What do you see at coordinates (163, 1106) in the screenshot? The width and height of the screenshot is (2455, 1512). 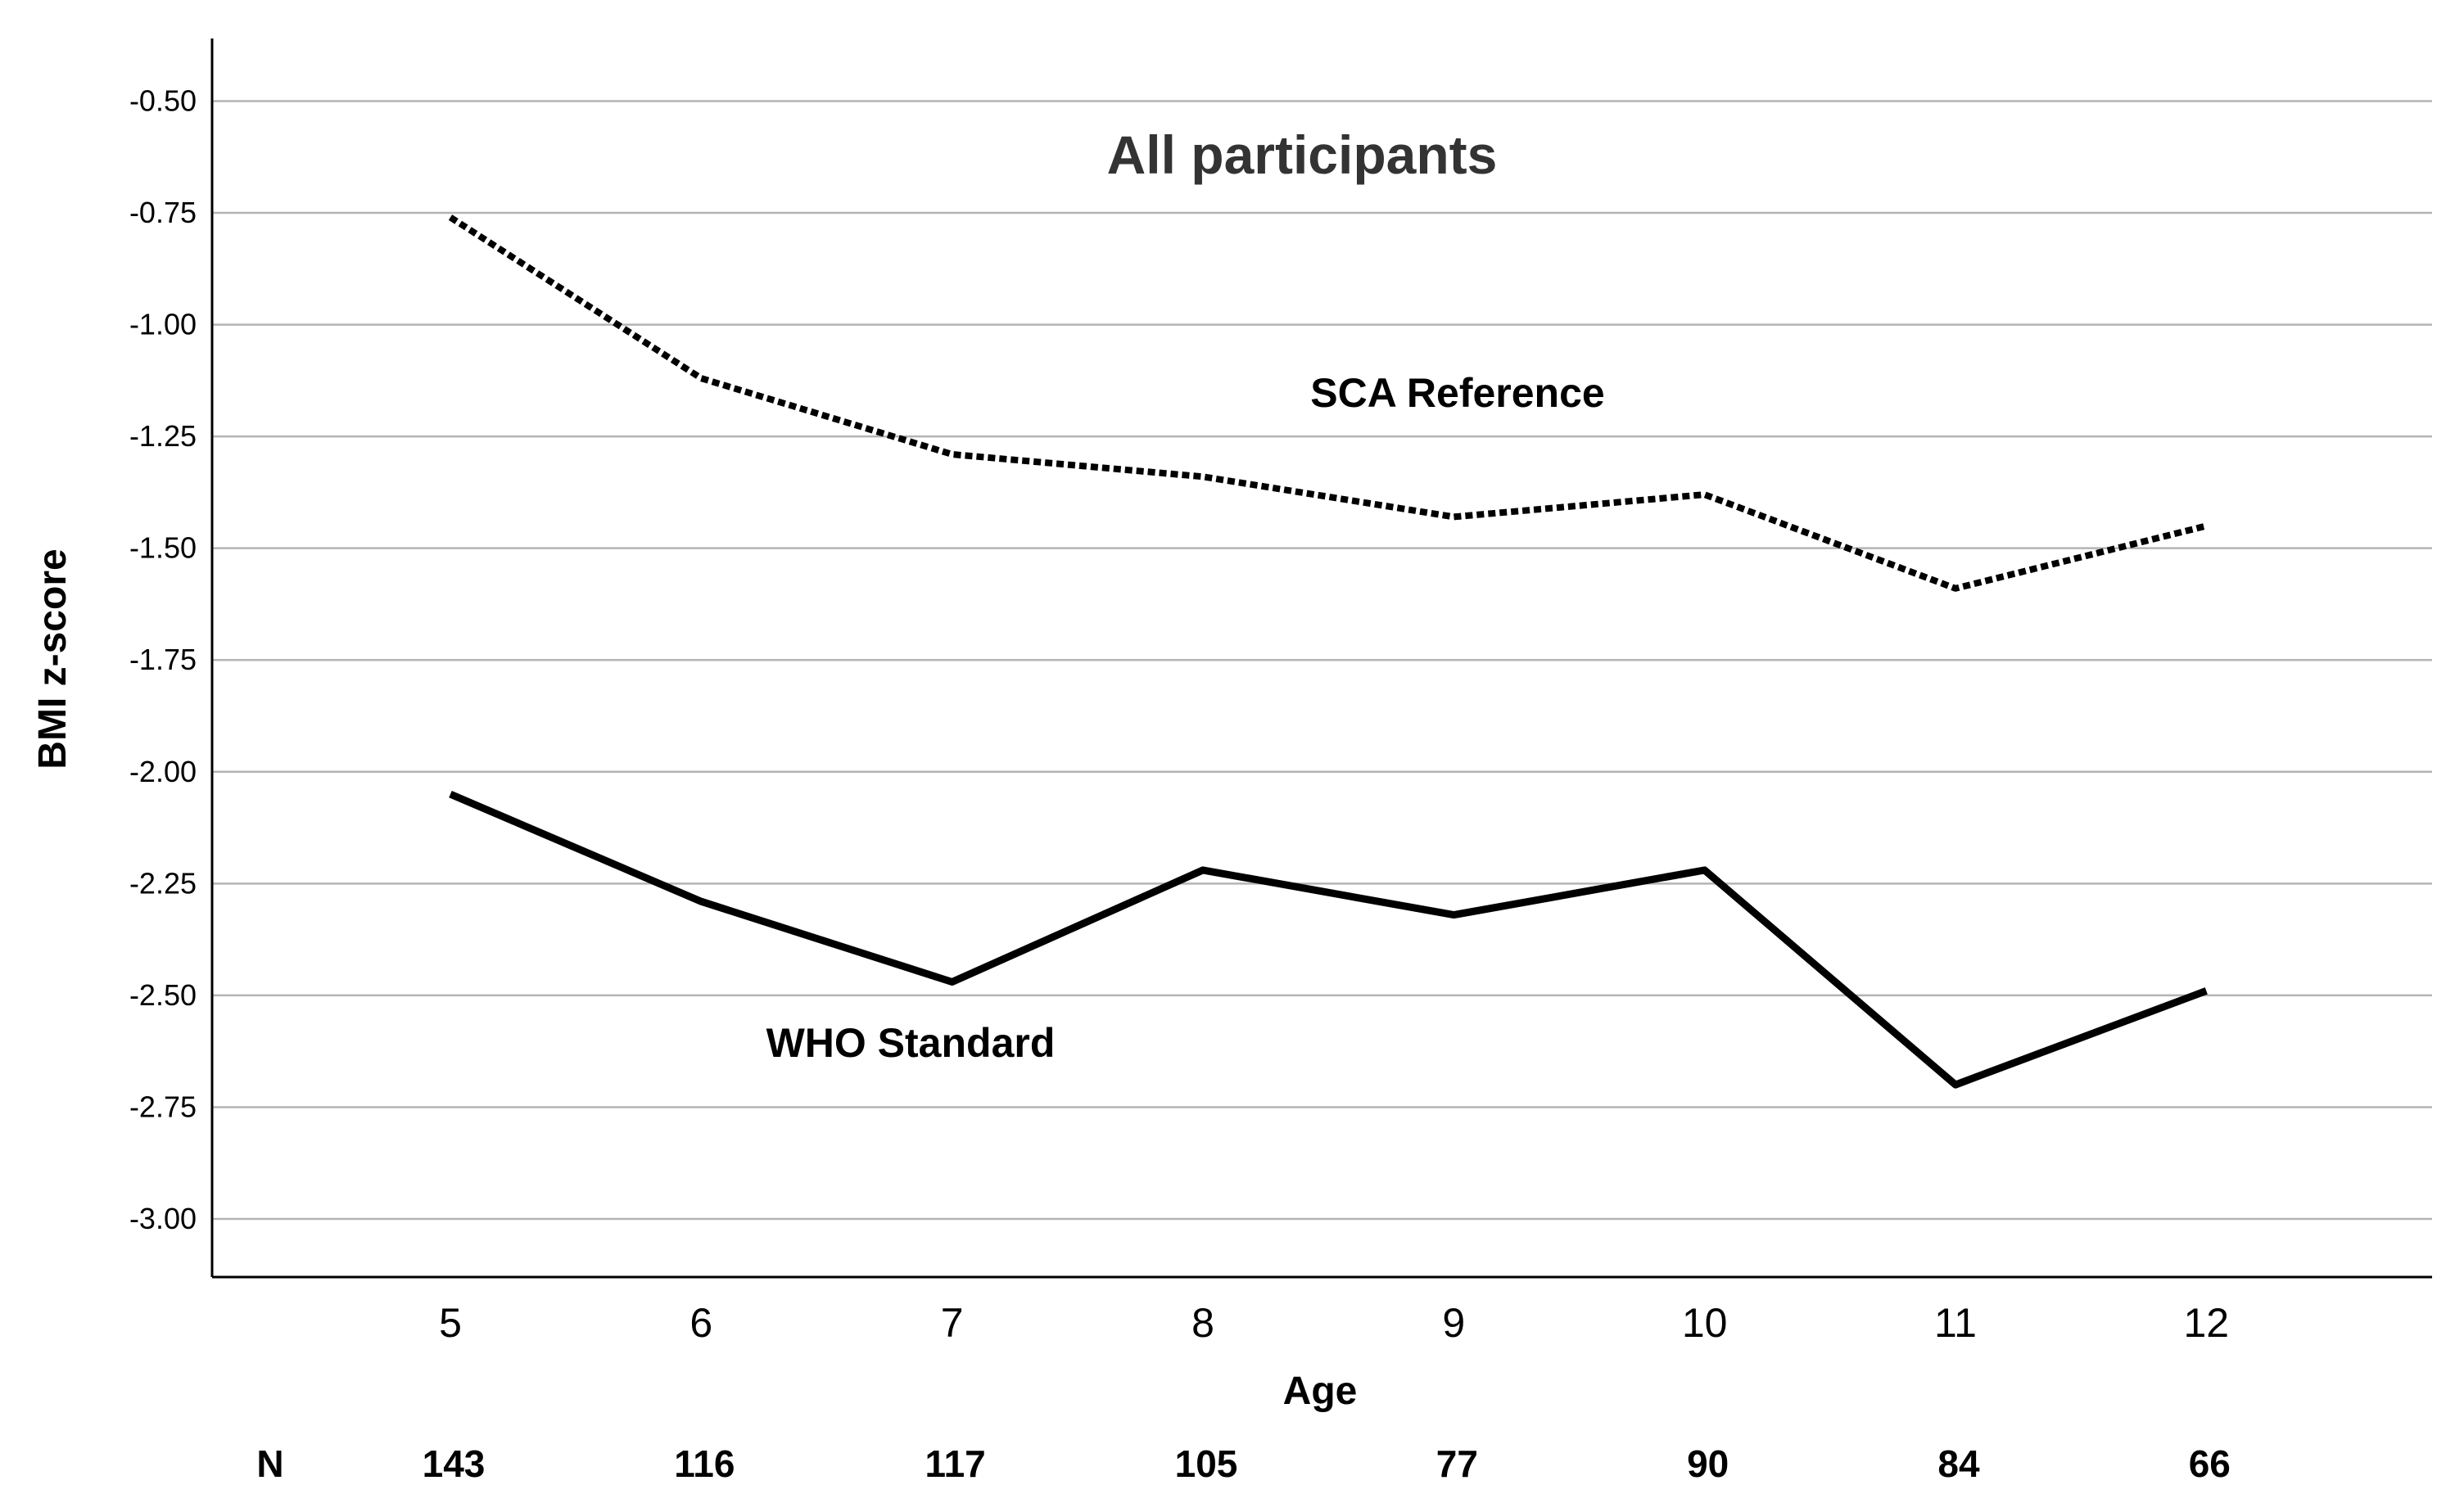 I see `y-tick-label: -2.75` at bounding box center [163, 1106].